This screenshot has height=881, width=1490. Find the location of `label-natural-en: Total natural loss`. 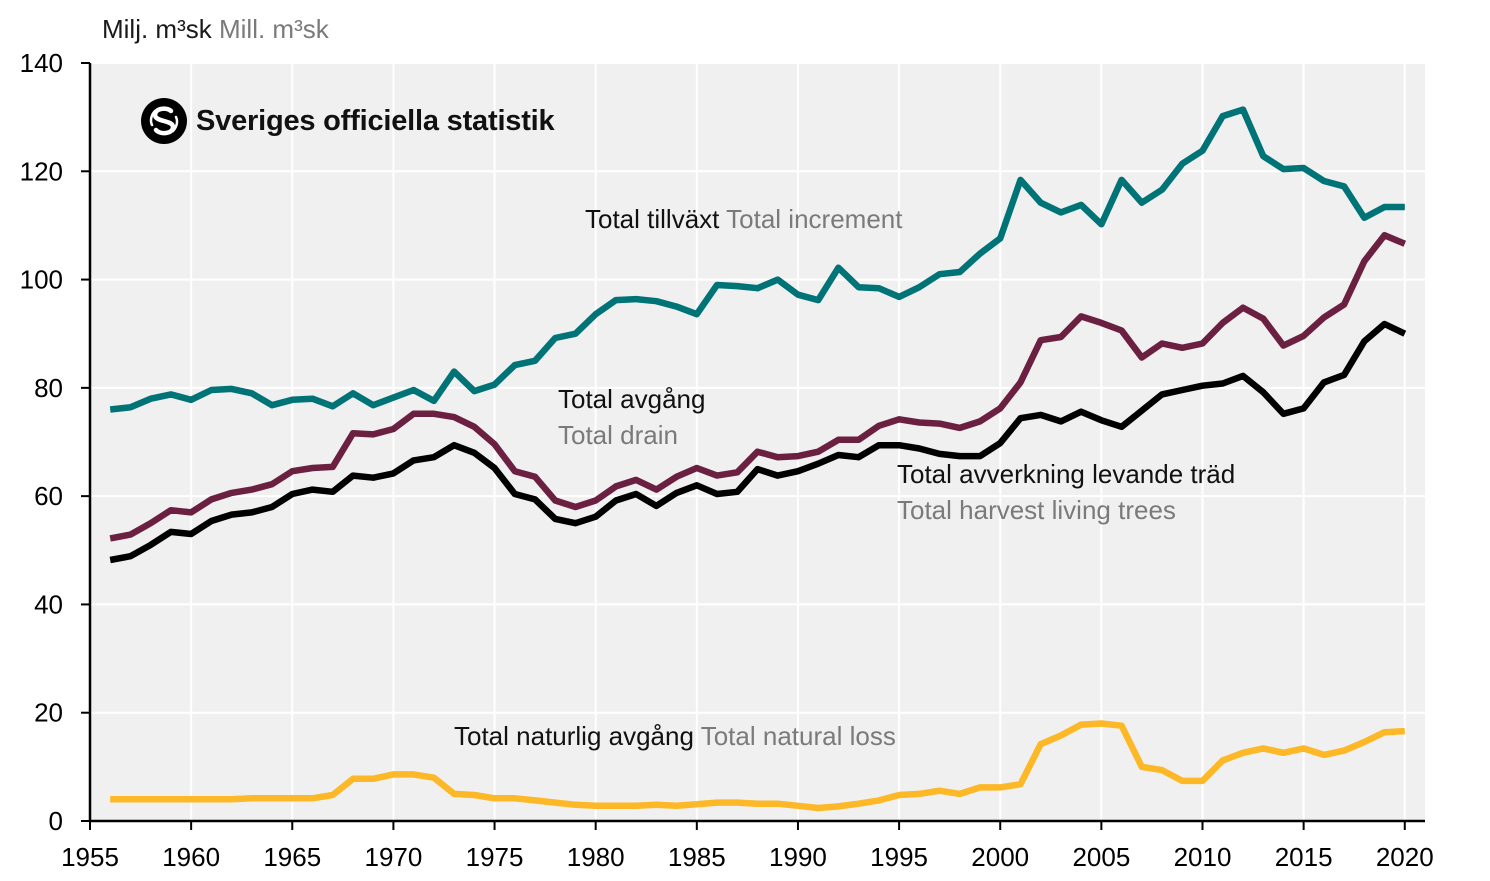

label-natural-en: Total natural loss is located at coordinates (798, 736).